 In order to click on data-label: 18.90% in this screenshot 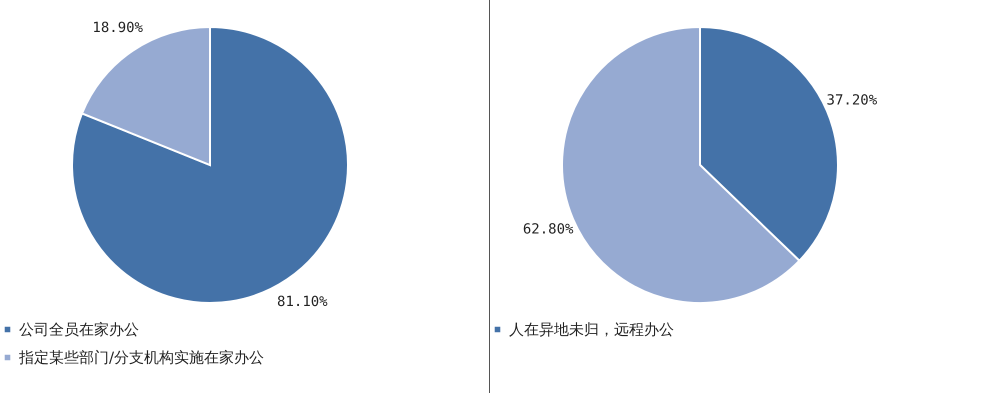, I will do `click(118, 28)`.